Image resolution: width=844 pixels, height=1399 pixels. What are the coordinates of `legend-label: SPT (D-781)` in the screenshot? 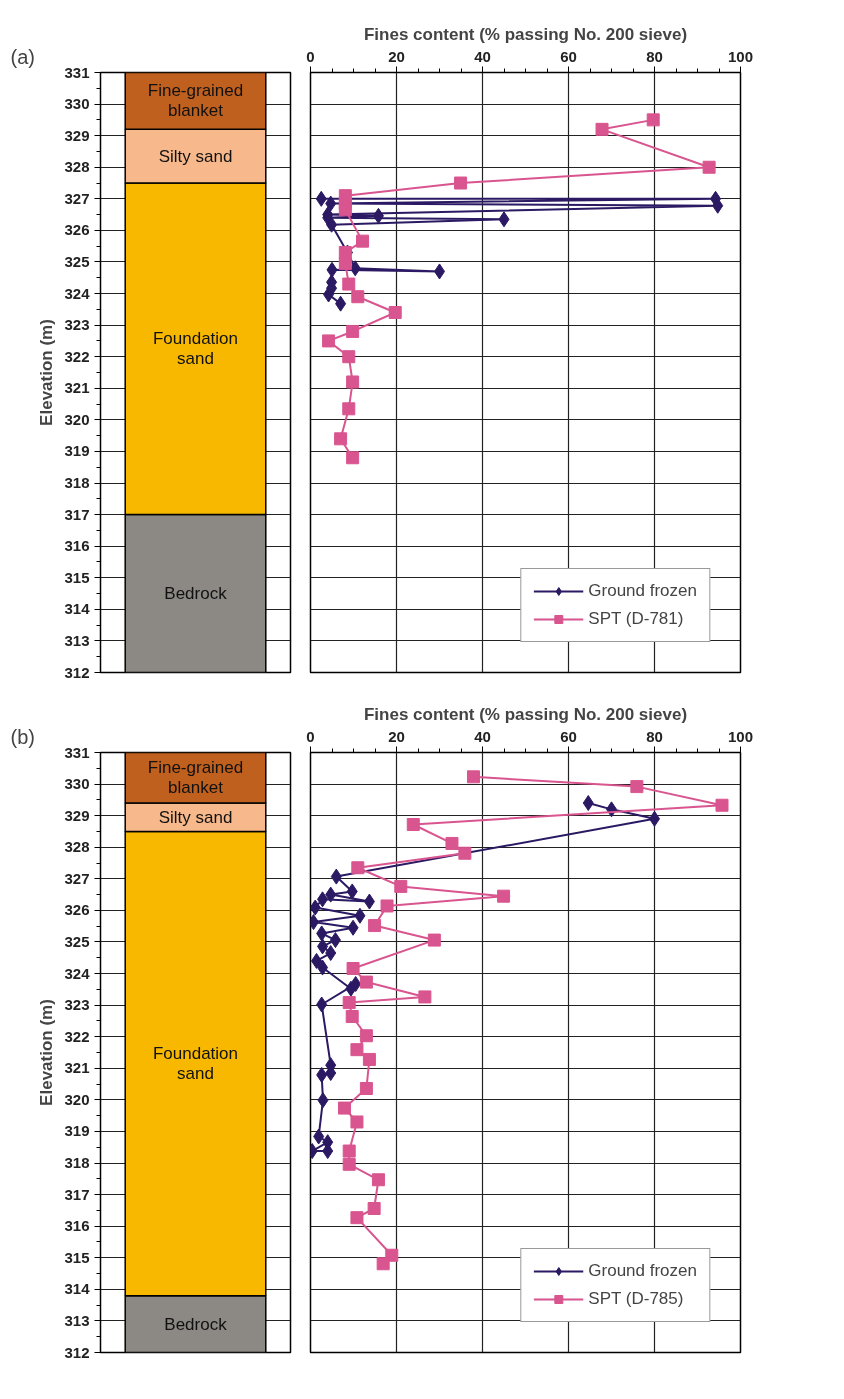 It's located at (636, 619).